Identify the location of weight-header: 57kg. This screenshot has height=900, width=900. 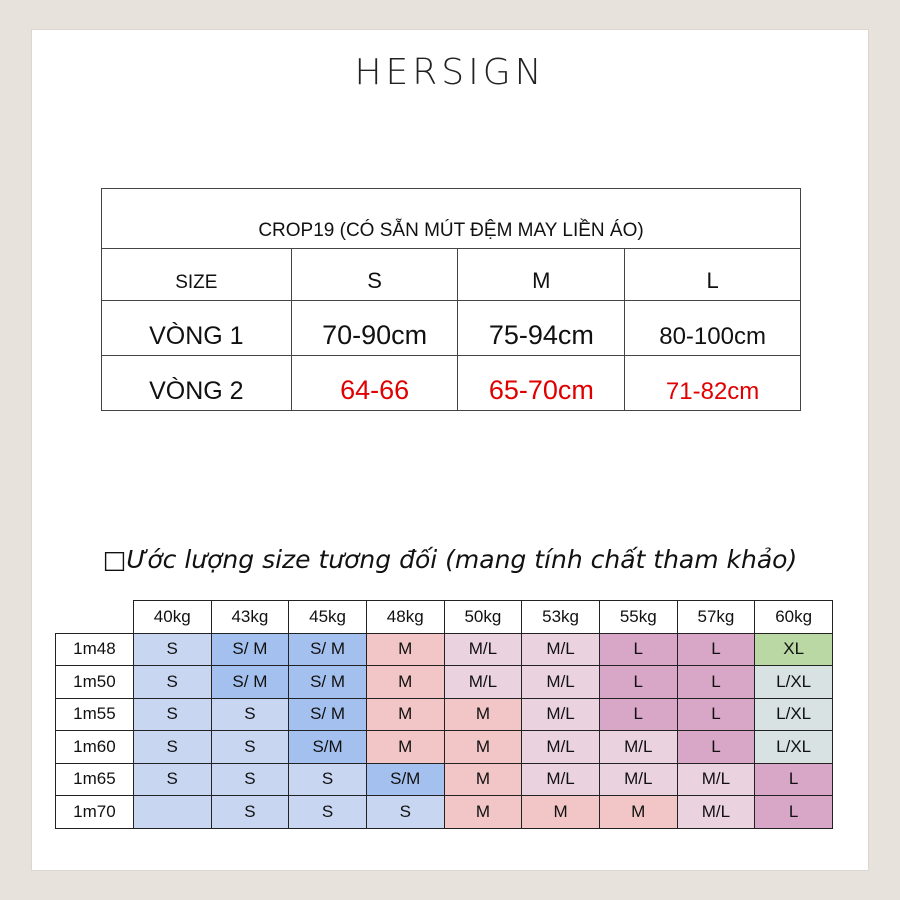
(716, 617).